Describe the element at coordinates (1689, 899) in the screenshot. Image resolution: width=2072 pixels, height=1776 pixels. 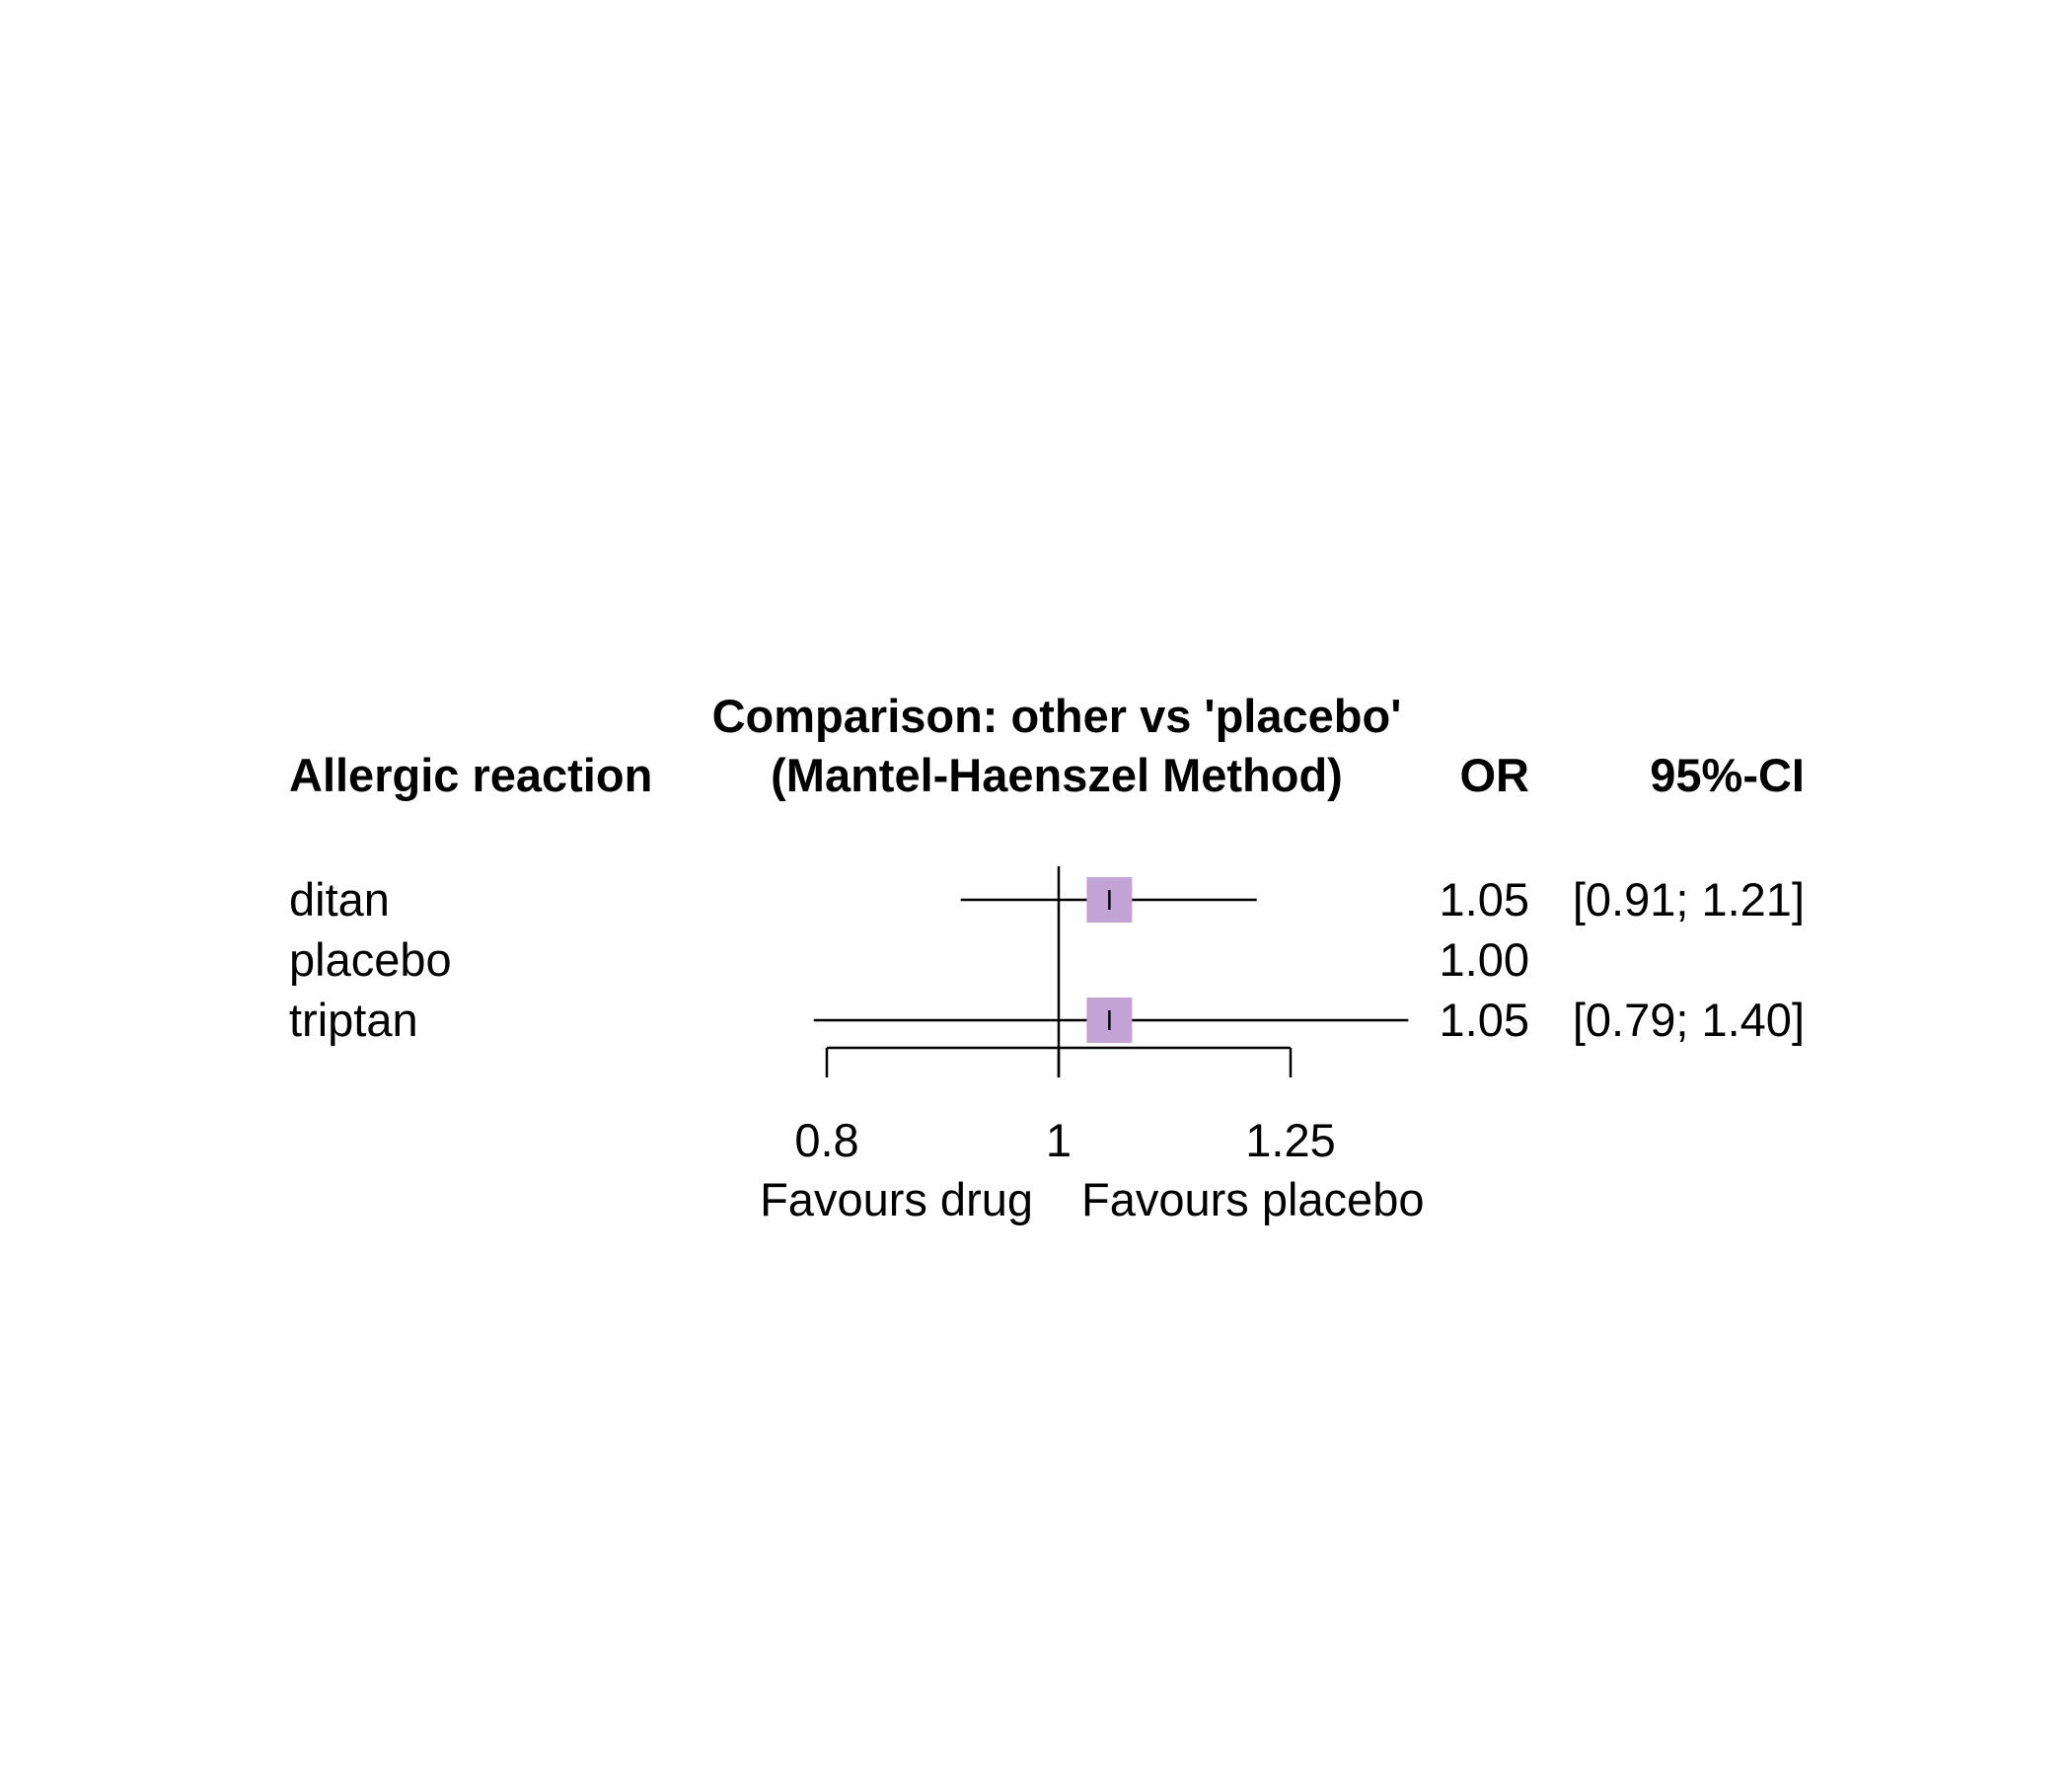
I see `row-ci-value: [0.91; 1.21]` at that location.